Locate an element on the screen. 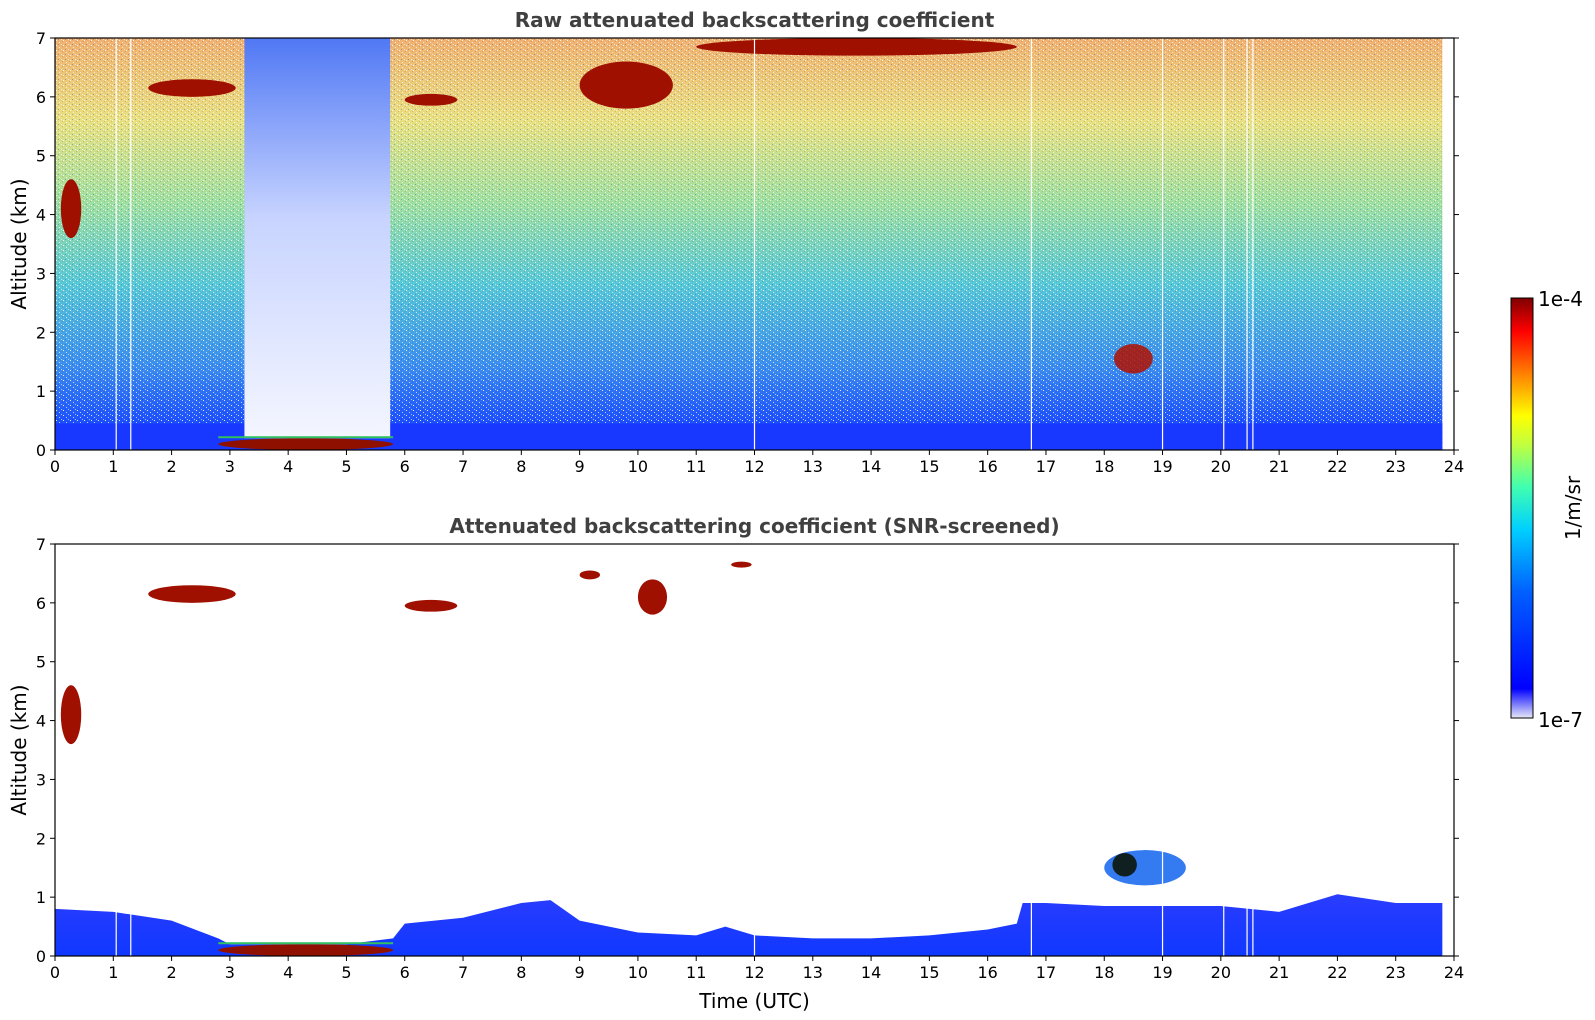 Image resolution: width=1595 pixels, height=1020 pixels. x-tick-label: 5 is located at coordinates (346, 972).